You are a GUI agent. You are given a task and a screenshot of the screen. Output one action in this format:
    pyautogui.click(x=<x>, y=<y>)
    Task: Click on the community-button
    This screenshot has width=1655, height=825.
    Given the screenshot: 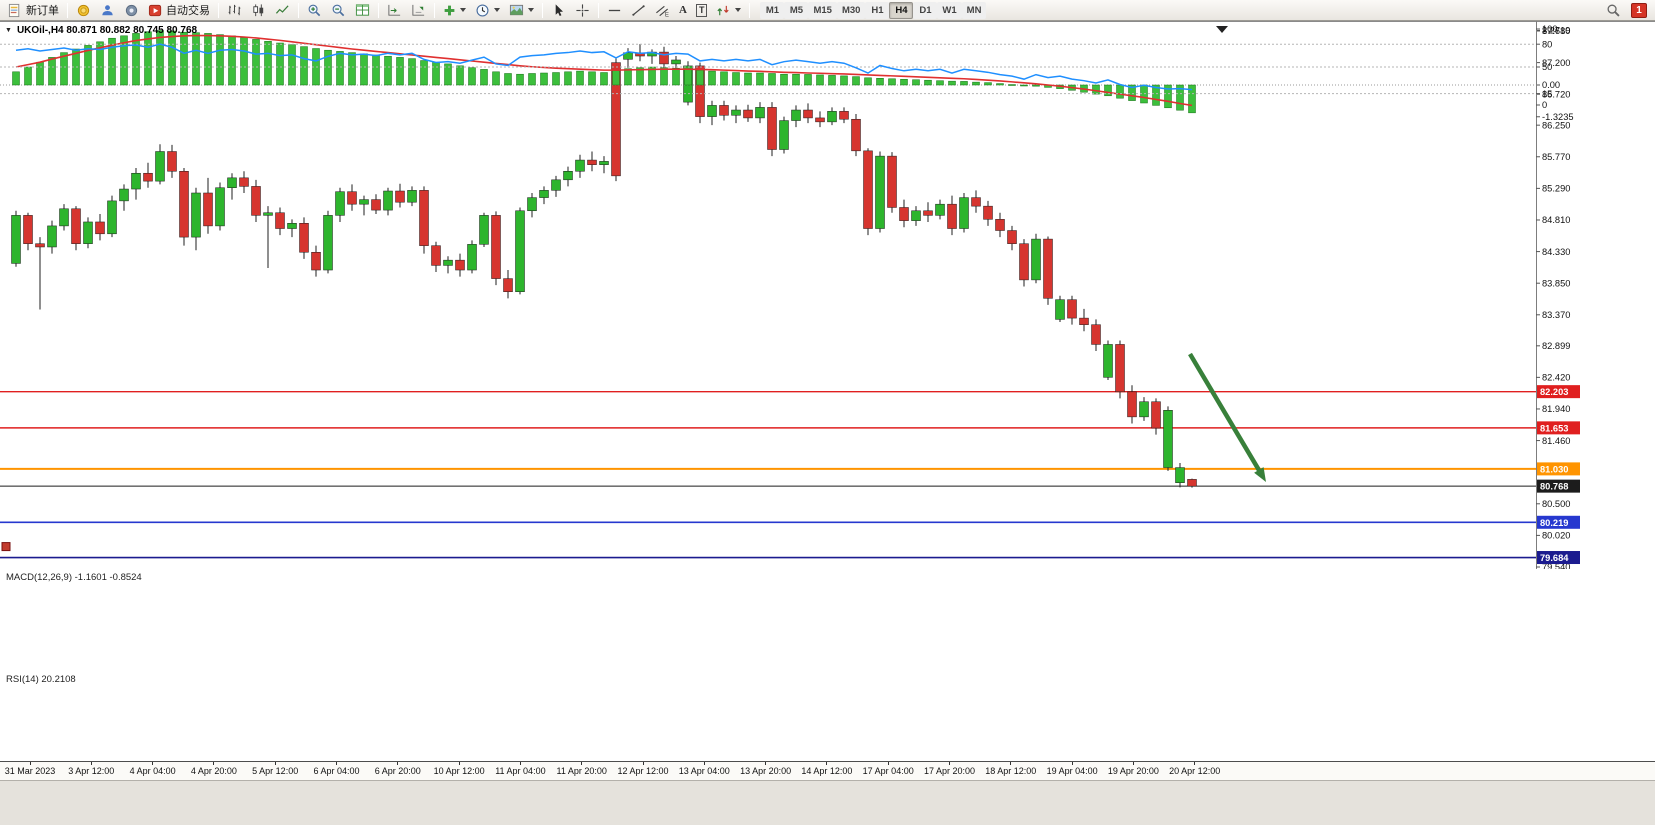 What is the action you would take?
    pyautogui.click(x=131, y=10)
    